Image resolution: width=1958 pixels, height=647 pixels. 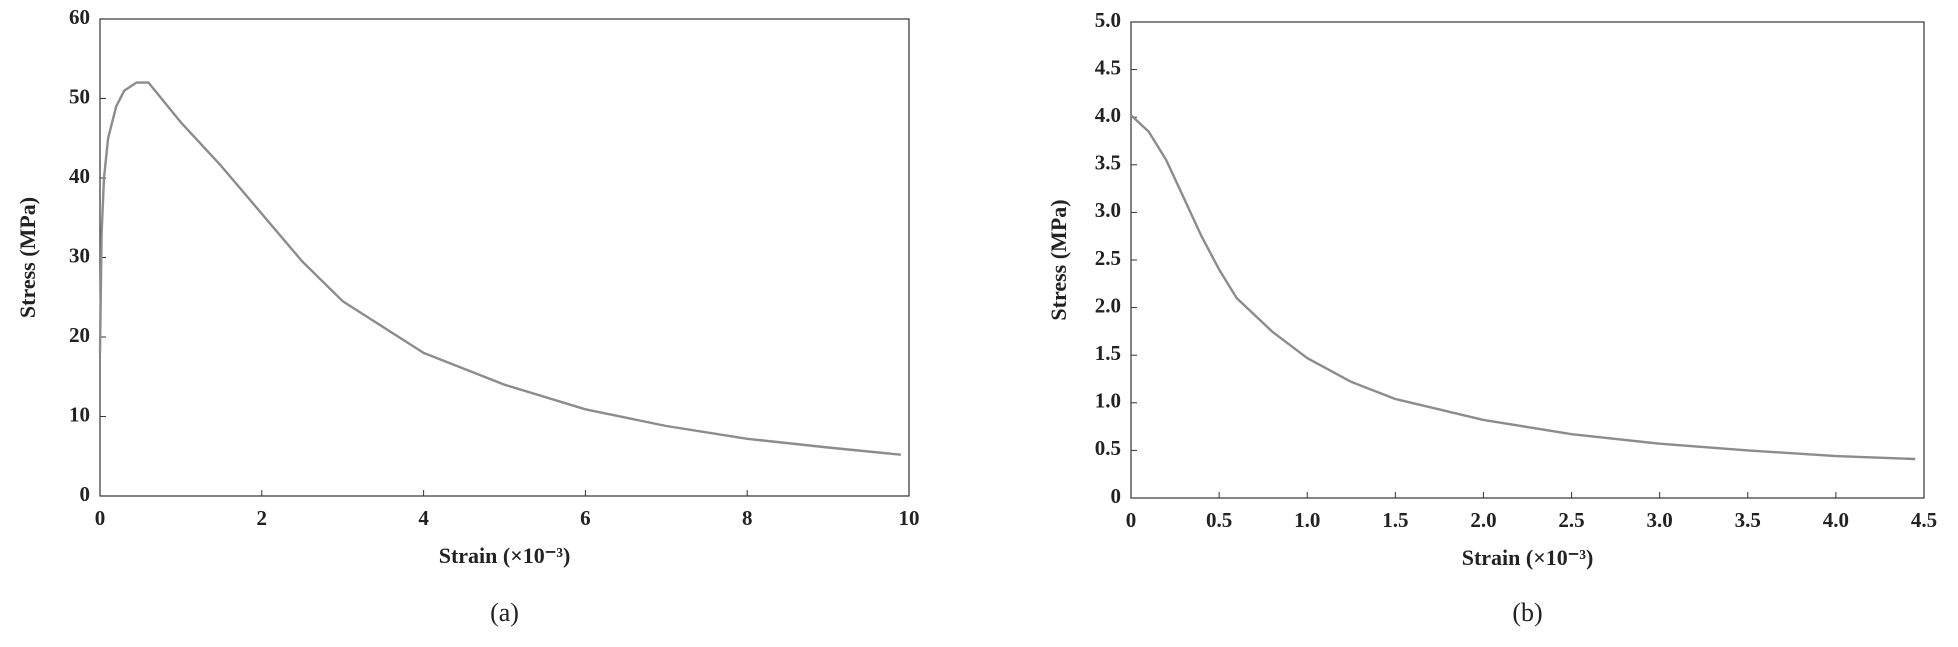 I want to click on y-tick-label: 2.5, so click(x=1108, y=258).